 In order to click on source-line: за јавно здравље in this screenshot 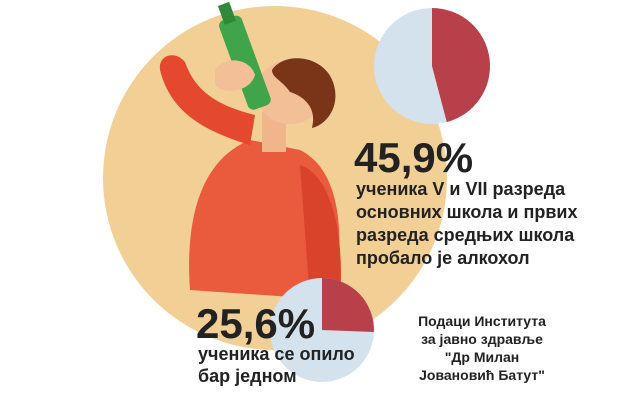, I will do `click(482, 339)`.